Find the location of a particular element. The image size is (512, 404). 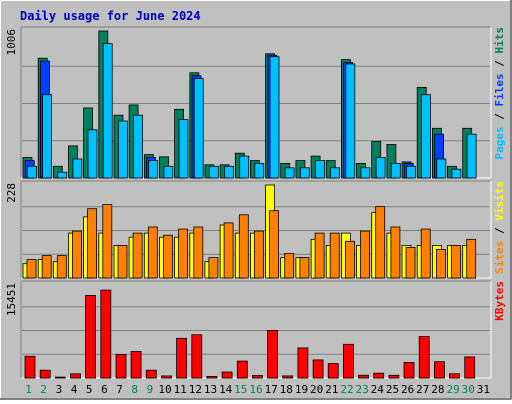

day-label-21: 21 is located at coordinates (331, 389).